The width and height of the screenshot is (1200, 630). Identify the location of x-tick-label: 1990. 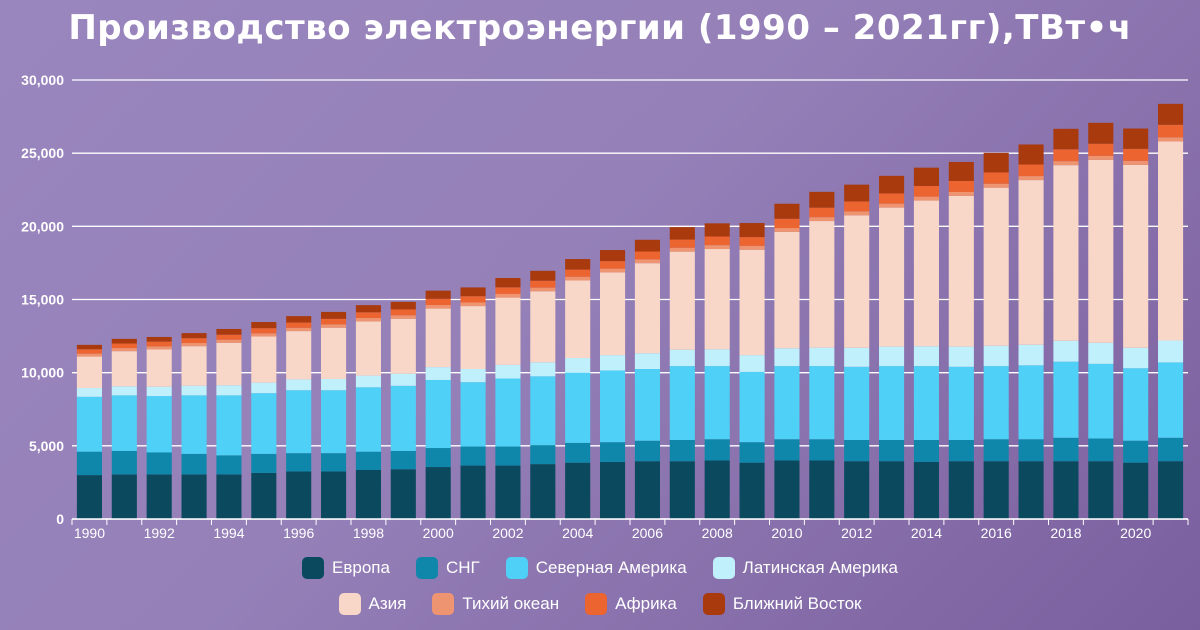
(89, 533).